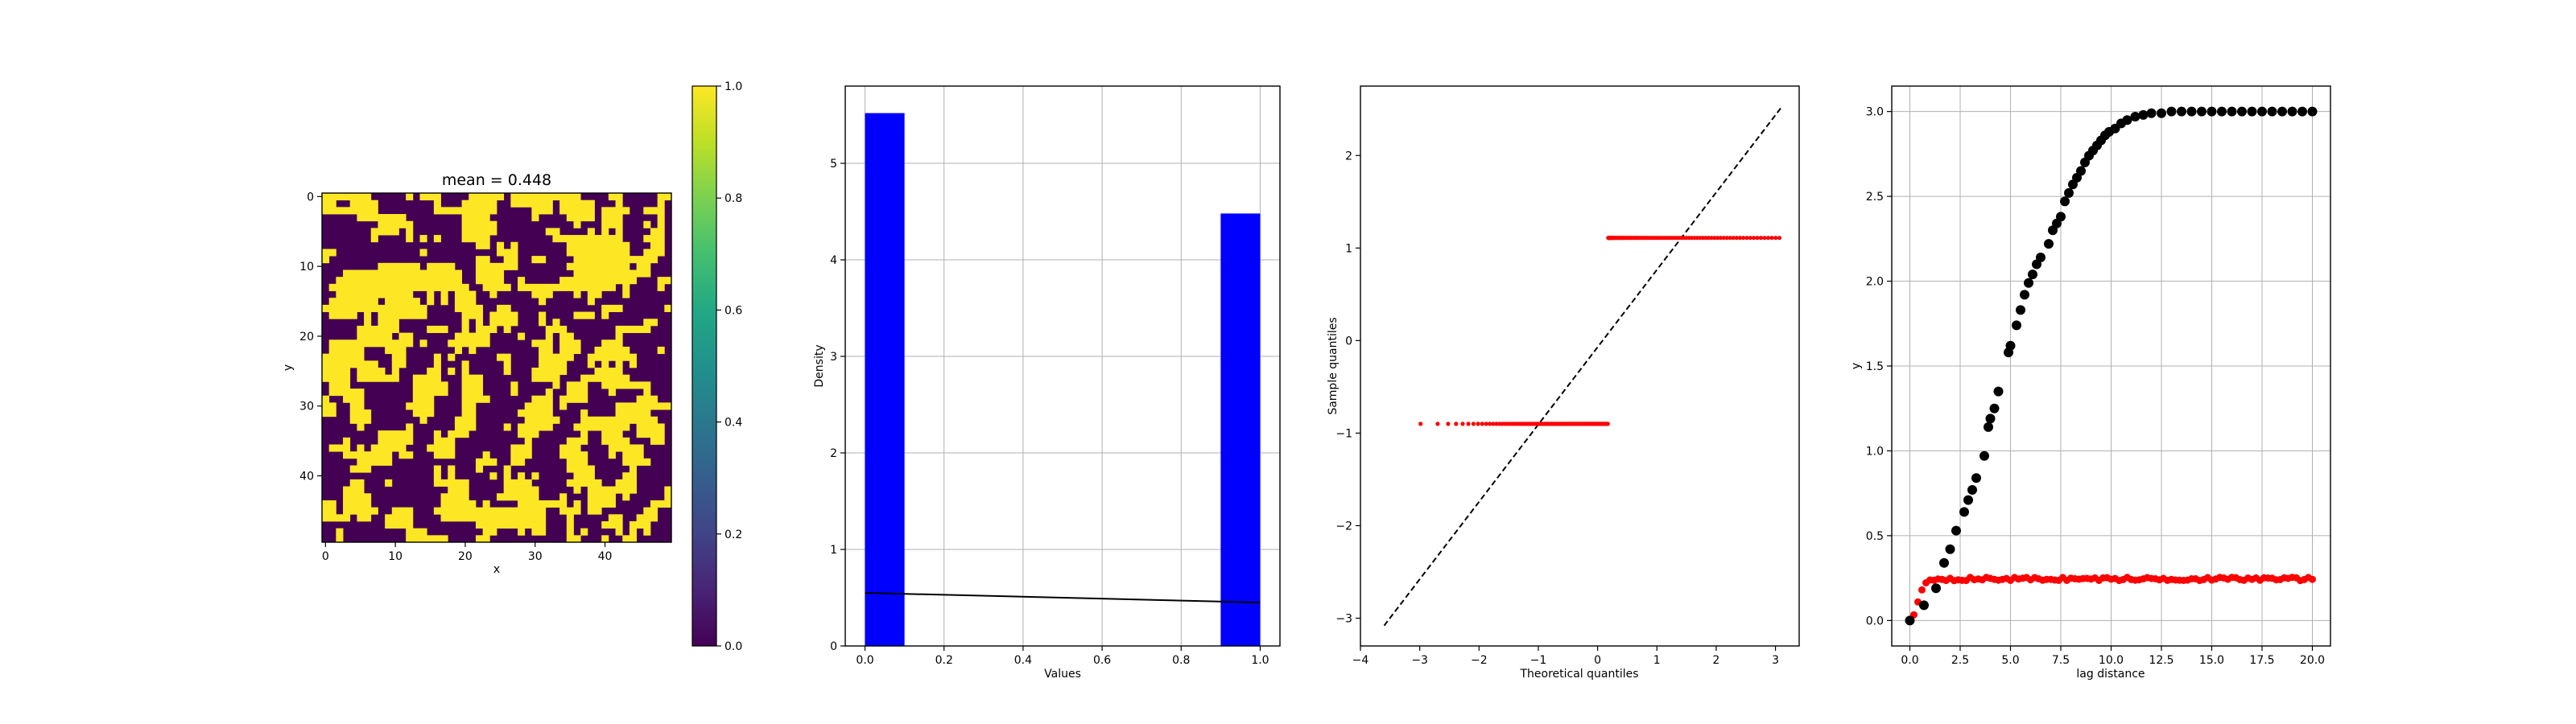 Image resolution: width=2576 pixels, height=724 pixels. What do you see at coordinates (733, 86) in the screenshot?
I see `colorbar-tick-label: 1.0` at bounding box center [733, 86].